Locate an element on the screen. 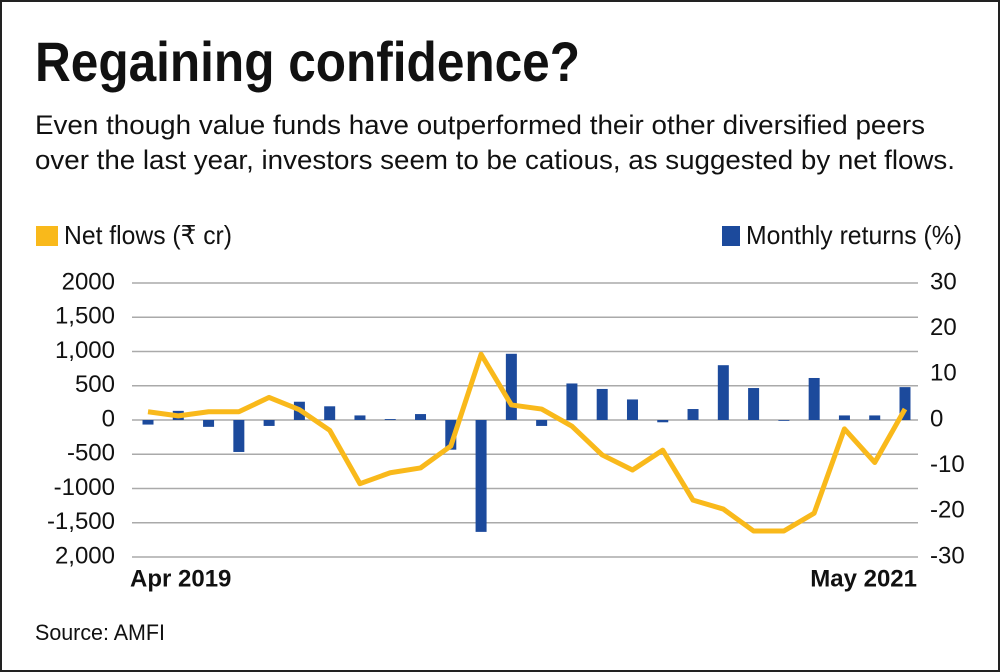 This screenshot has height=672, width=1000. legend-label: Monthly returns (%) is located at coordinates (854, 235).